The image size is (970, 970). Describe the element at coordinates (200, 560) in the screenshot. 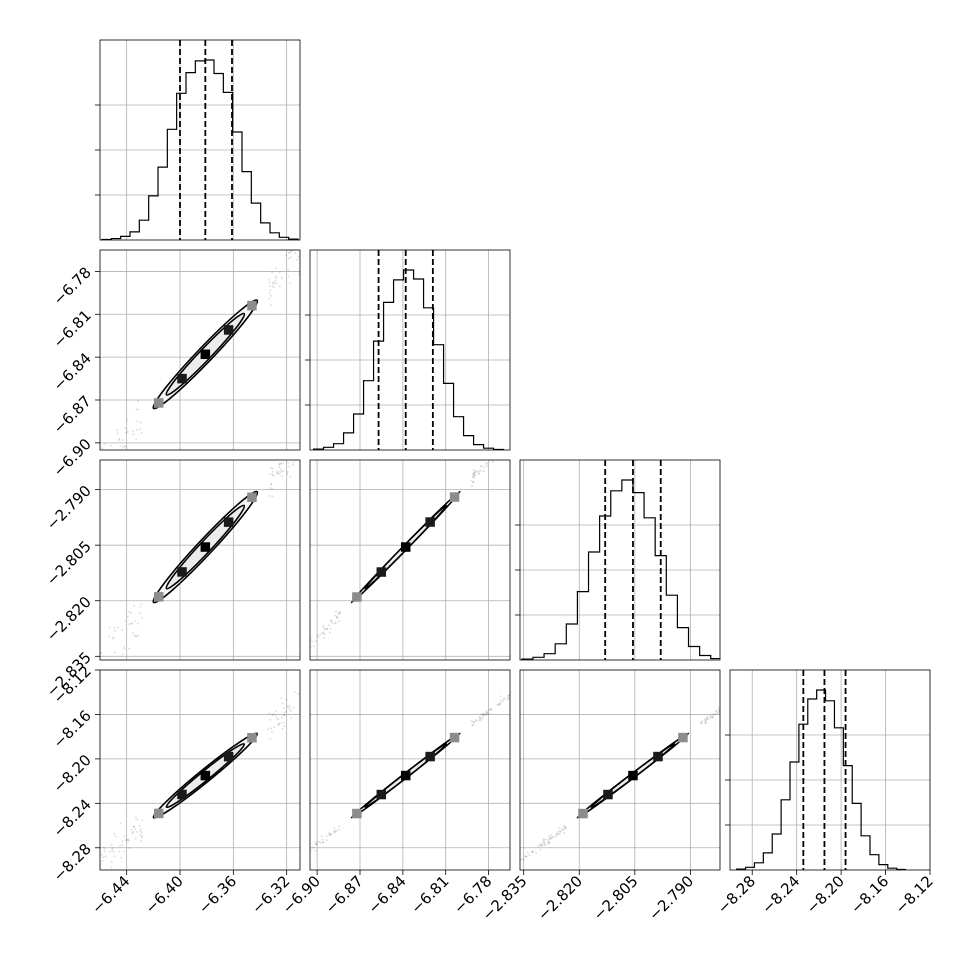

I see `density-frame` at that location.